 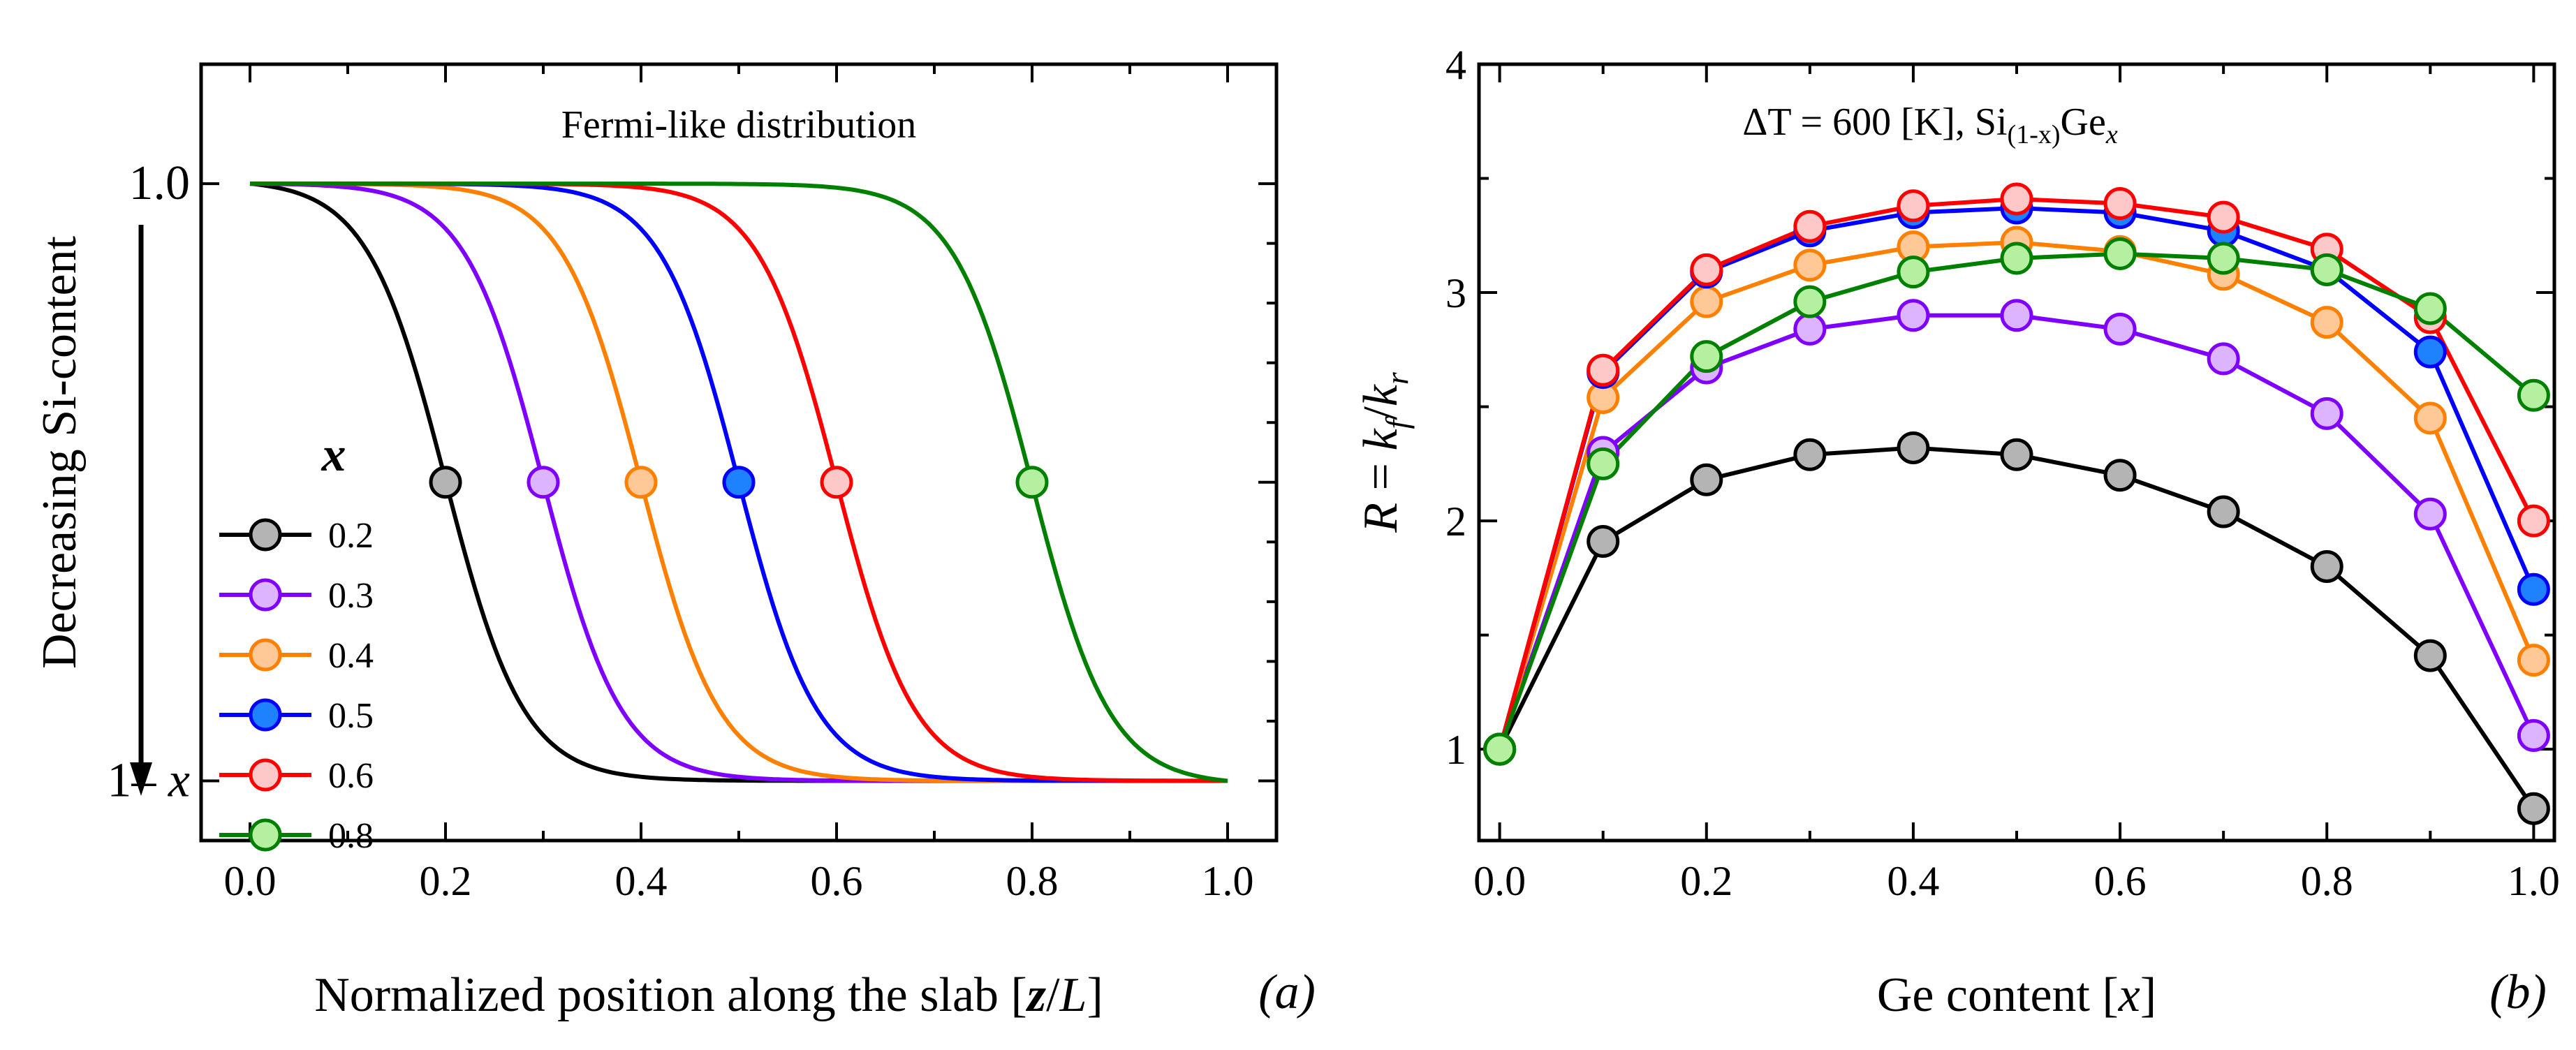 What do you see at coordinates (2120, 881) in the screenshot?
I see `b-xtick-label: 0.6` at bounding box center [2120, 881].